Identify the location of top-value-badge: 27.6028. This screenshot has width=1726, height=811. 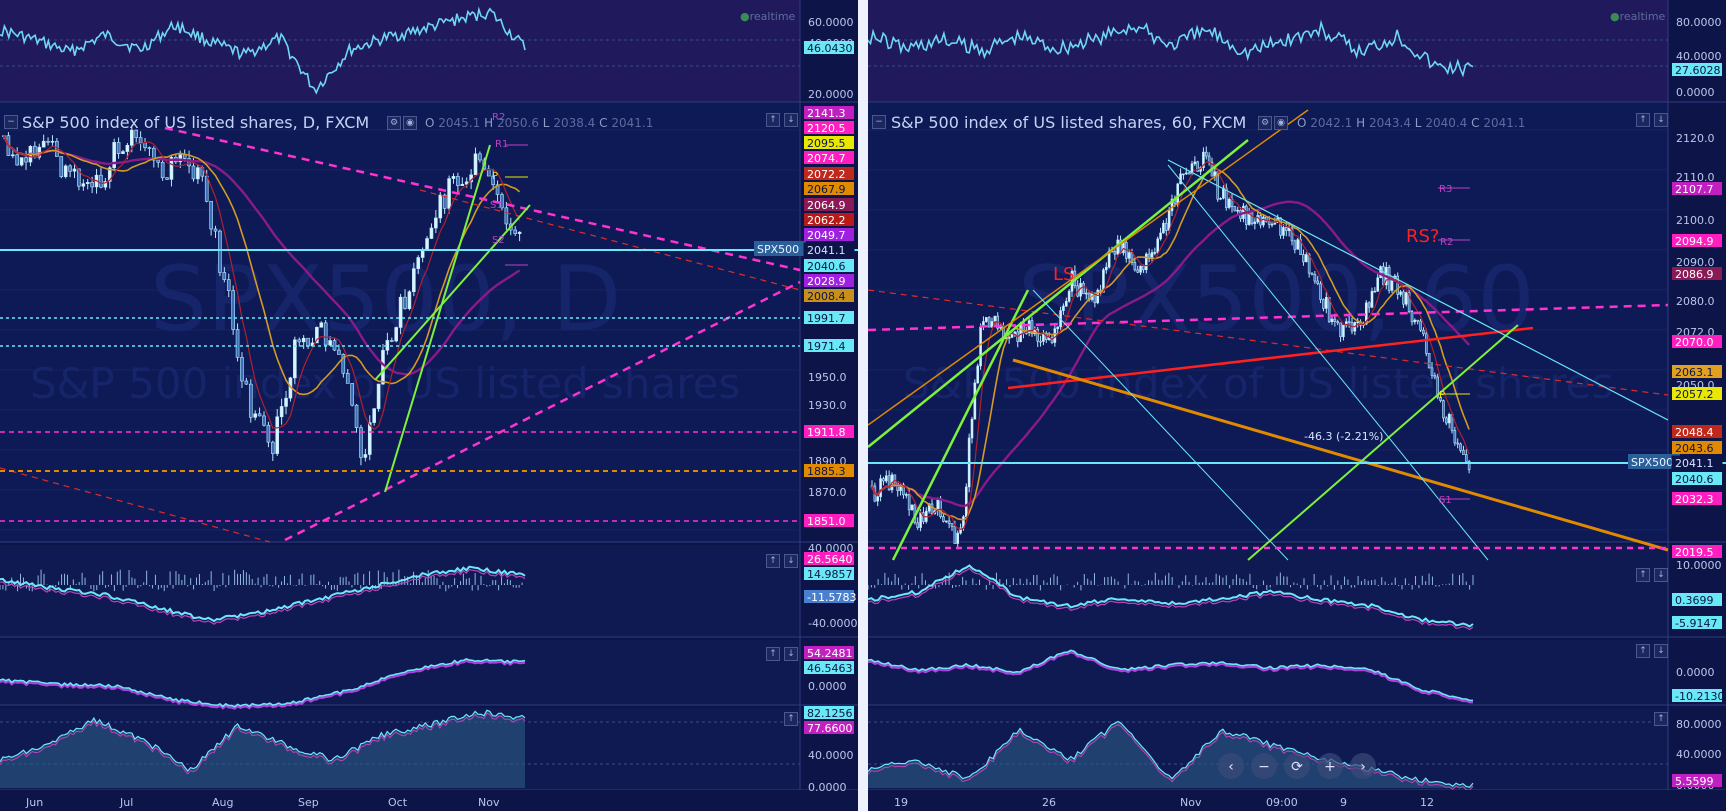
(1698, 70).